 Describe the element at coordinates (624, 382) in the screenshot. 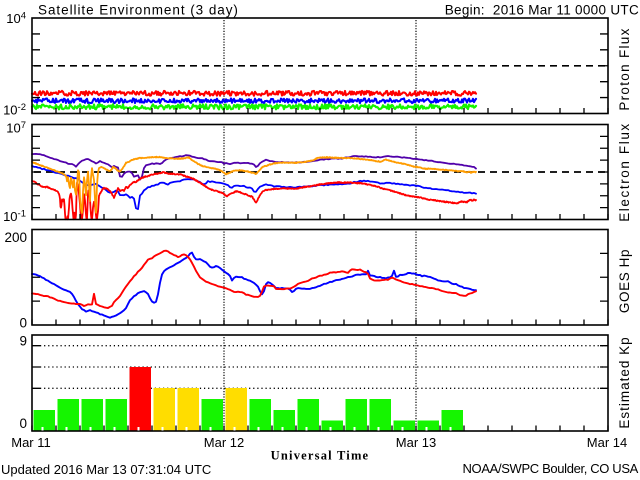

I see `svg-text: Estimated Kp` at that location.